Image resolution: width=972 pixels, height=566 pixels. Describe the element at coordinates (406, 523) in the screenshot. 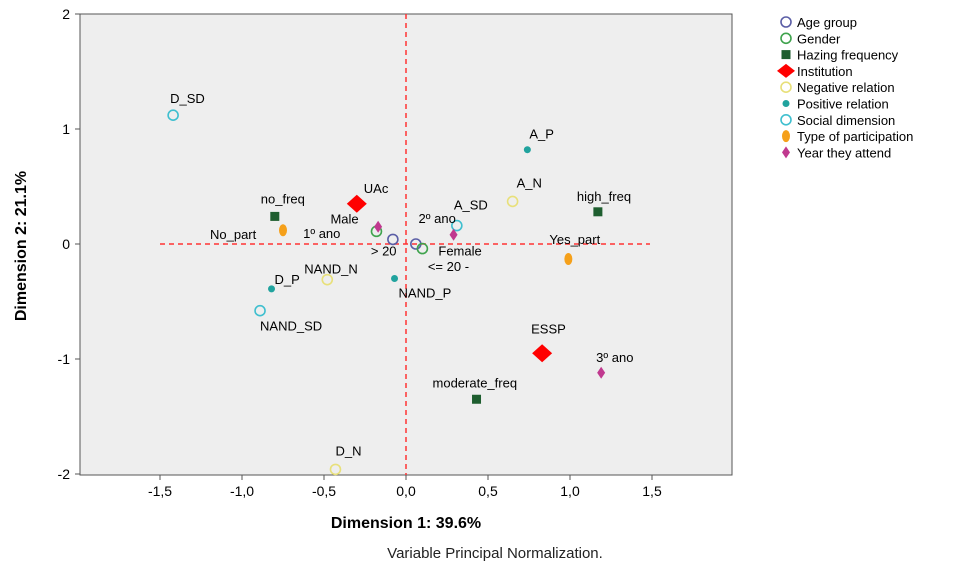

I see `x-axis-title: Dimension 1: 39.6%` at that location.